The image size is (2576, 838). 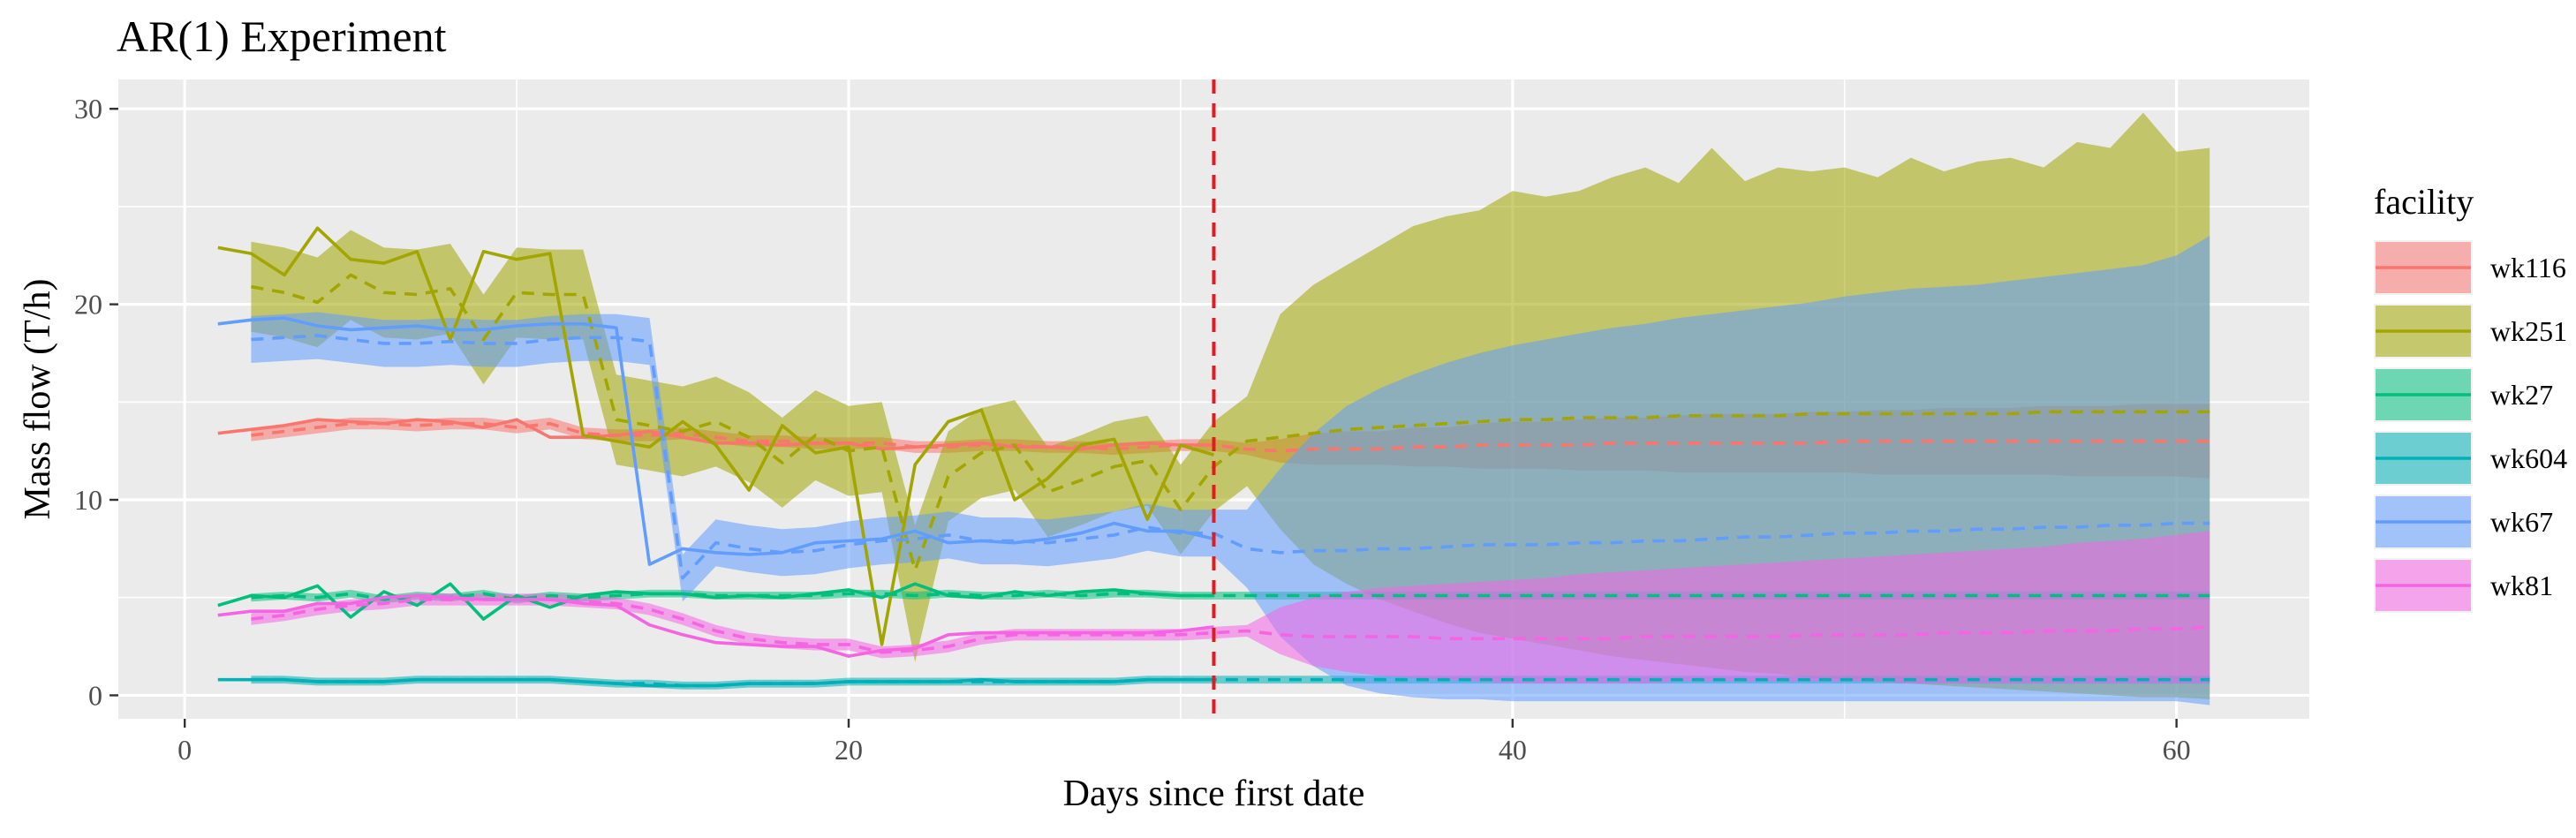 What do you see at coordinates (2528, 331) in the screenshot?
I see `legend-label-wk251: wk251` at bounding box center [2528, 331].